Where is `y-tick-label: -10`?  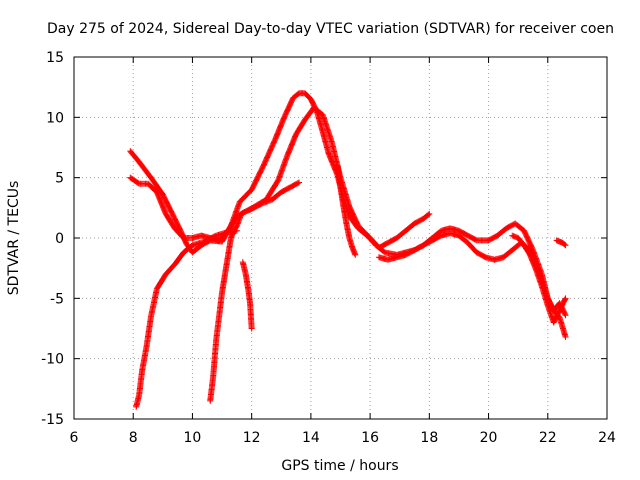
y-tick-label: -10 is located at coordinates (52, 360).